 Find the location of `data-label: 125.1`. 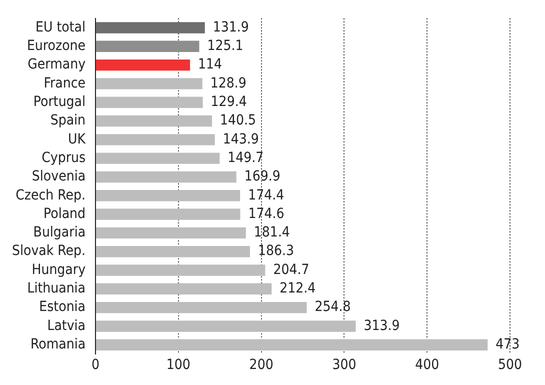

data-label: 125.1 is located at coordinates (225, 46).